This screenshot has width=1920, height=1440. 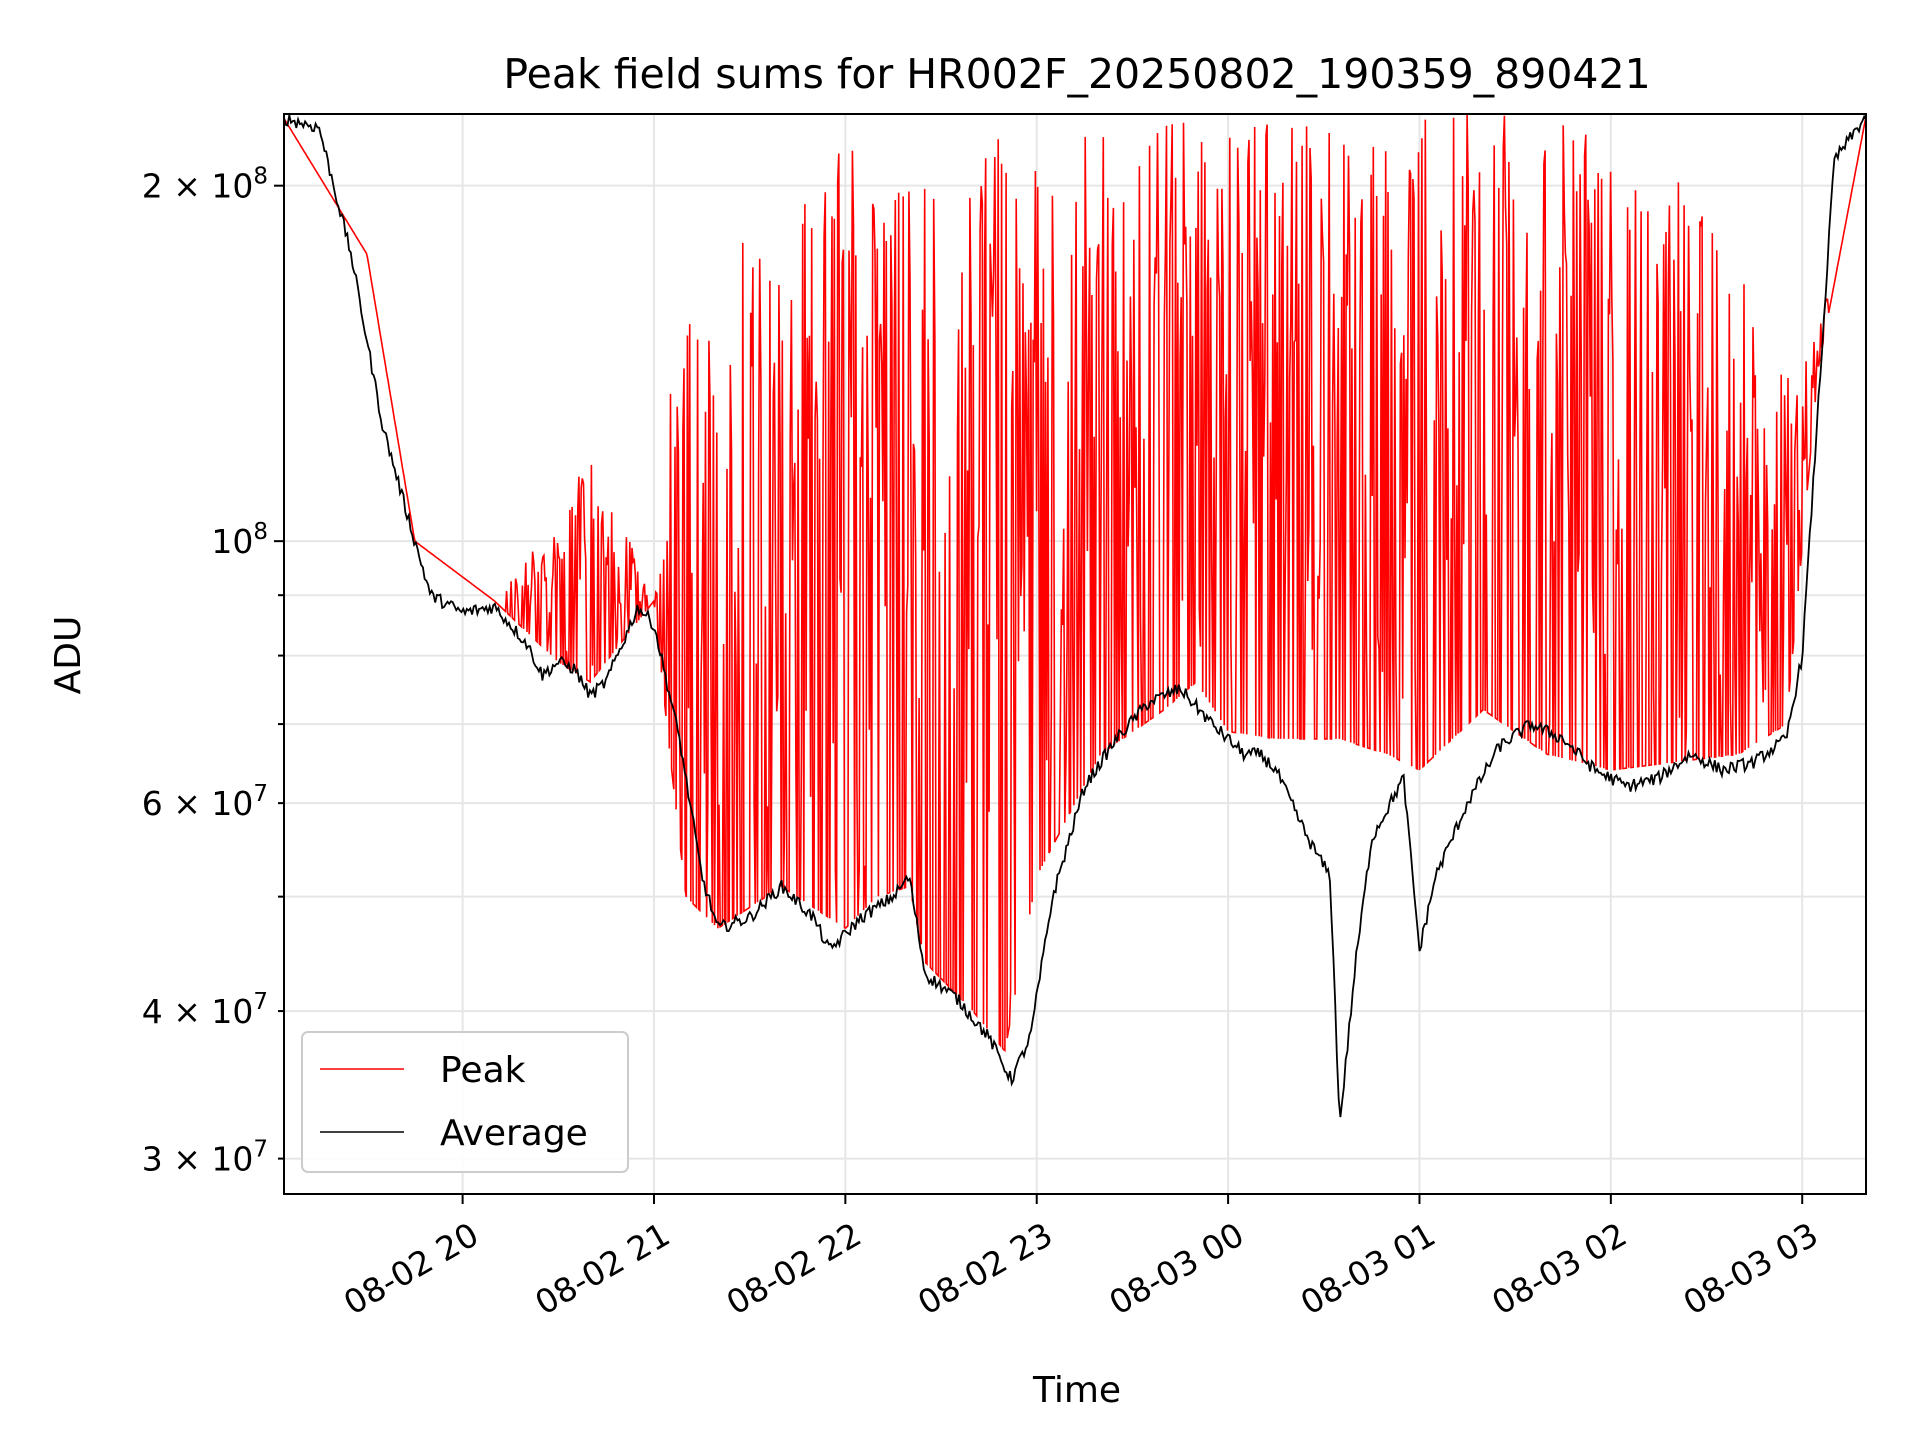 I want to click on legend: Peak Average, so click(x=465, y=1102).